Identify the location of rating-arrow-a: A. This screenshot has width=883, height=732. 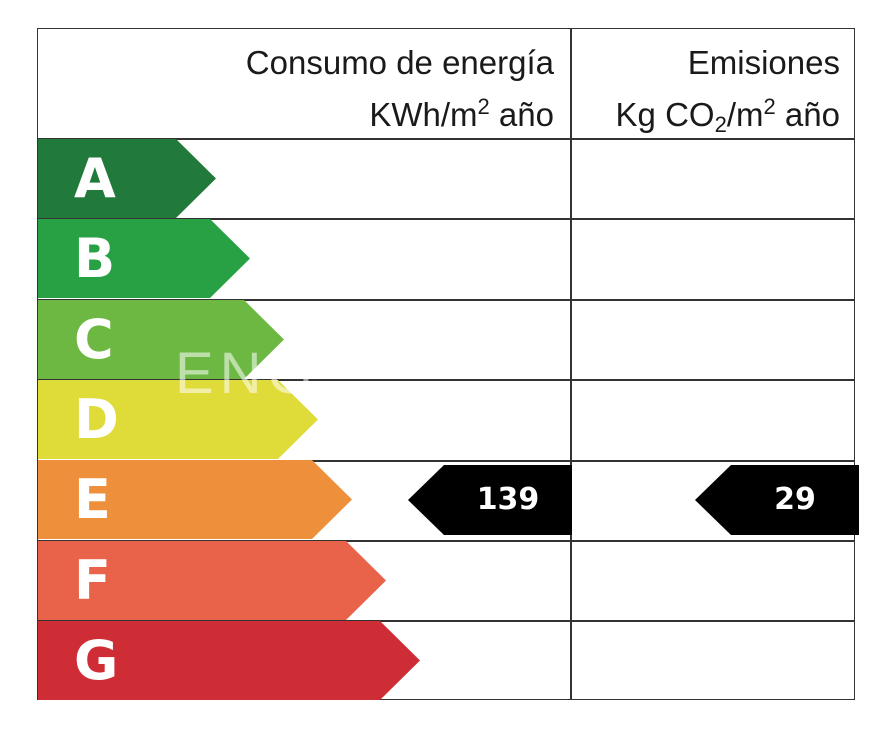
(127, 178).